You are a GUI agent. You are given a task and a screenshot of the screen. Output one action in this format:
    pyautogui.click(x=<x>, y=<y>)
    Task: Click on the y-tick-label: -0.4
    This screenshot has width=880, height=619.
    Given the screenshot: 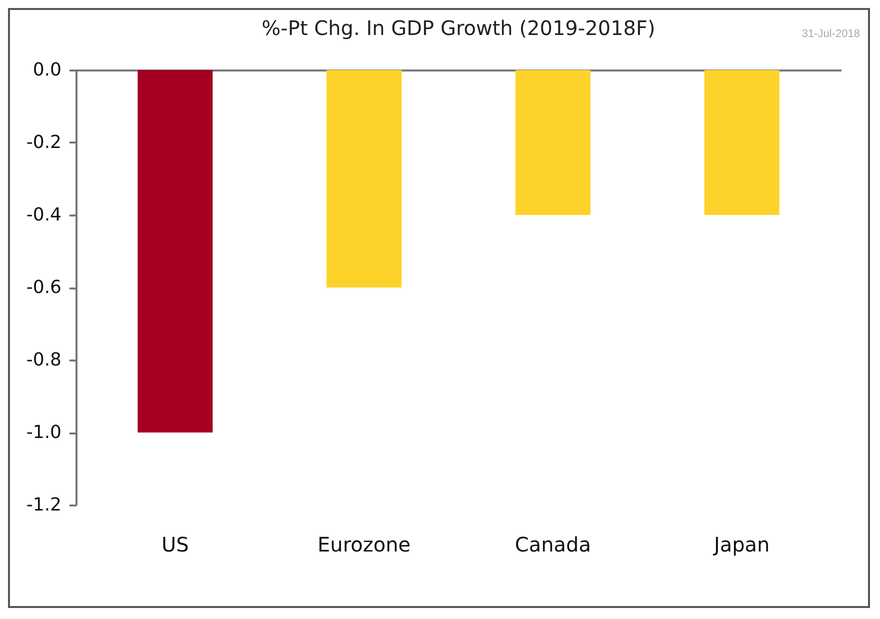 What is the action you would take?
    pyautogui.click(x=44, y=215)
    